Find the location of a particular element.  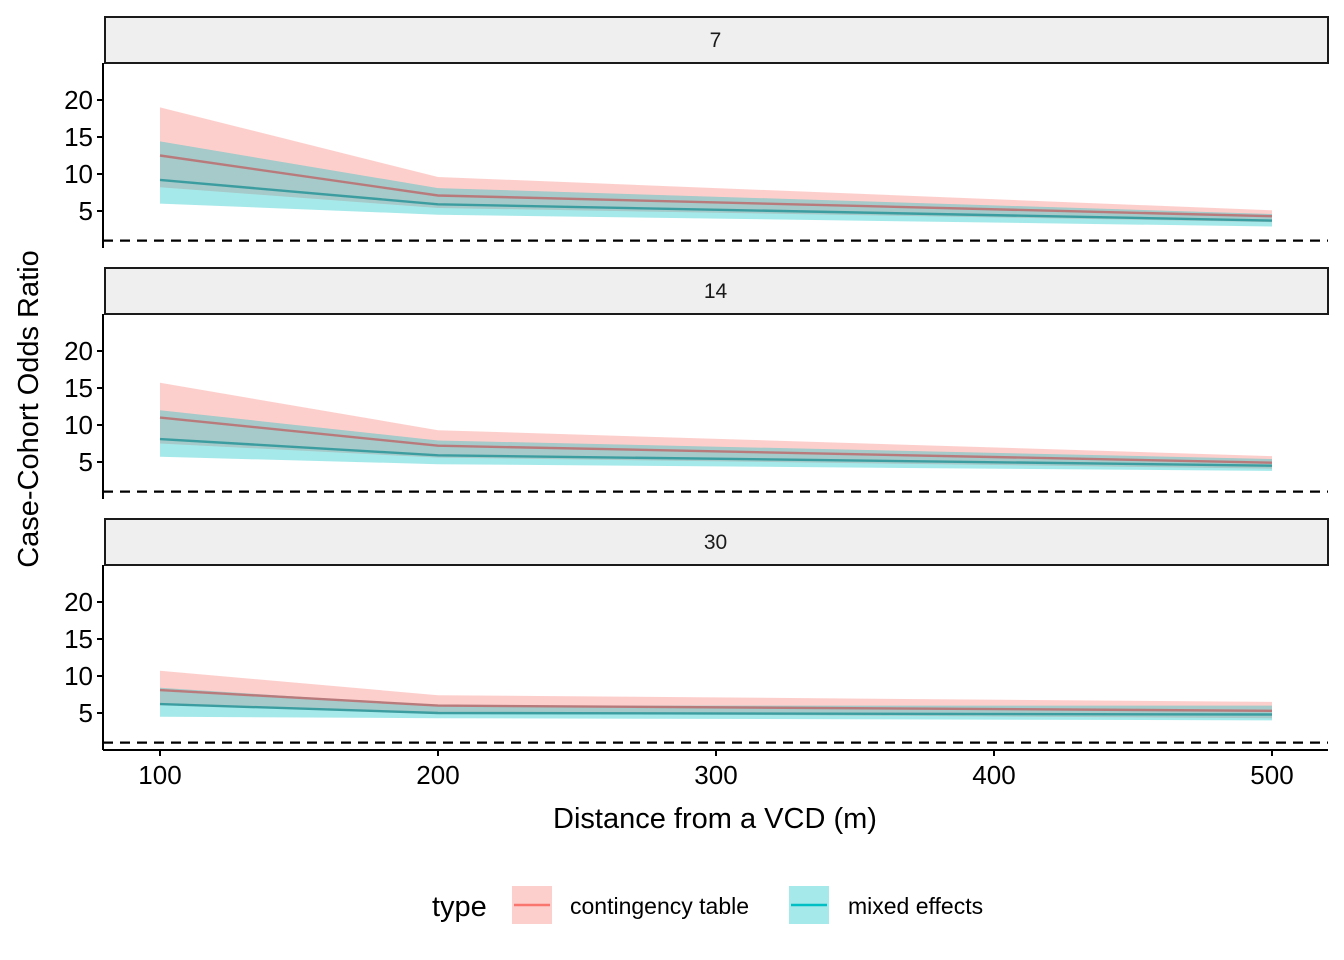

facet-strip-label-7: 7 is located at coordinates (716, 40).